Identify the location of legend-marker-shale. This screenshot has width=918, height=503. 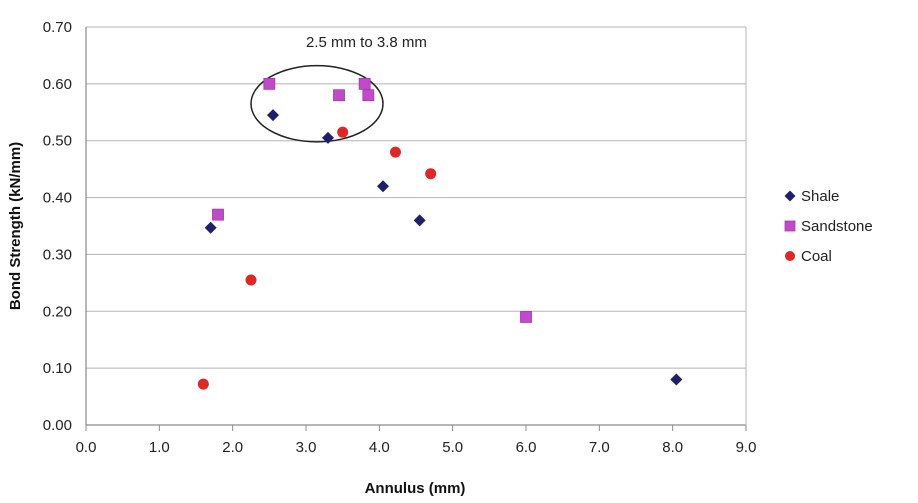
(790, 196).